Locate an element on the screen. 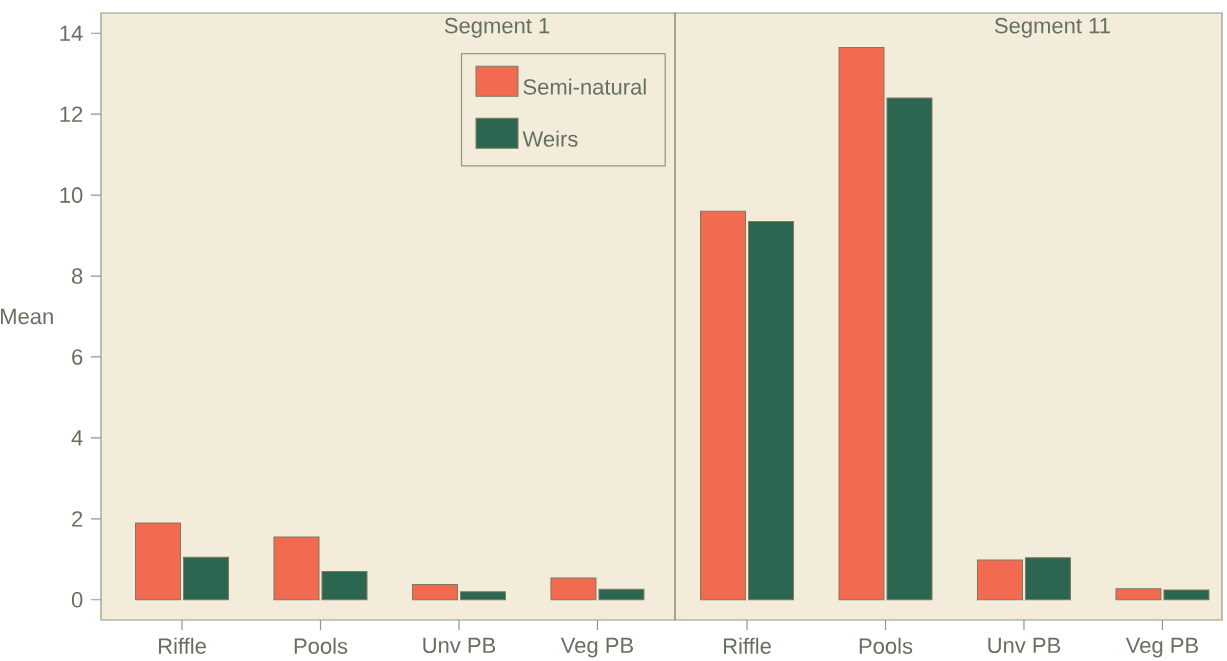 The image size is (1227, 661). chart-title: Segment 11 is located at coordinates (1052, 27).